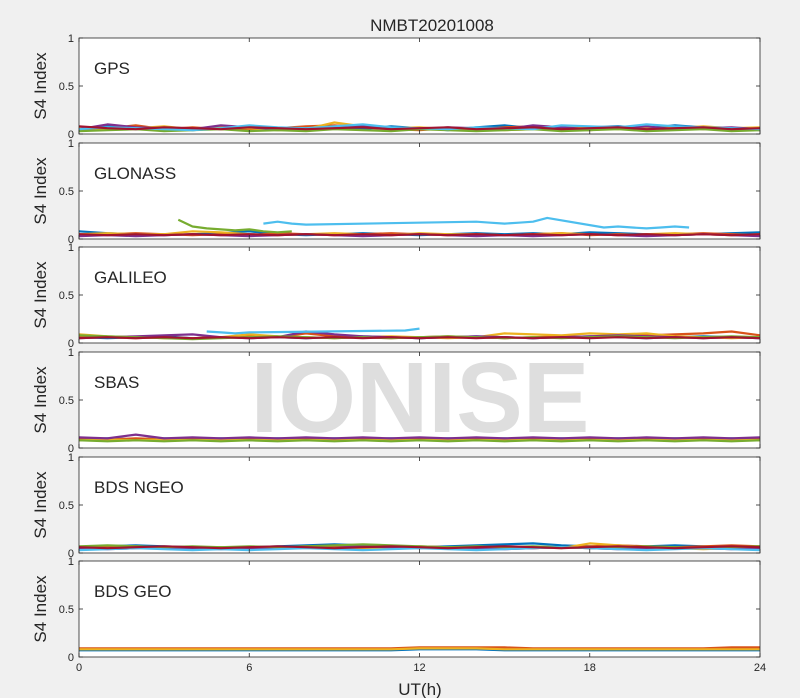 The image size is (800, 698). What do you see at coordinates (419, 668) in the screenshot?
I see `x-tick-label: 12` at bounding box center [419, 668].